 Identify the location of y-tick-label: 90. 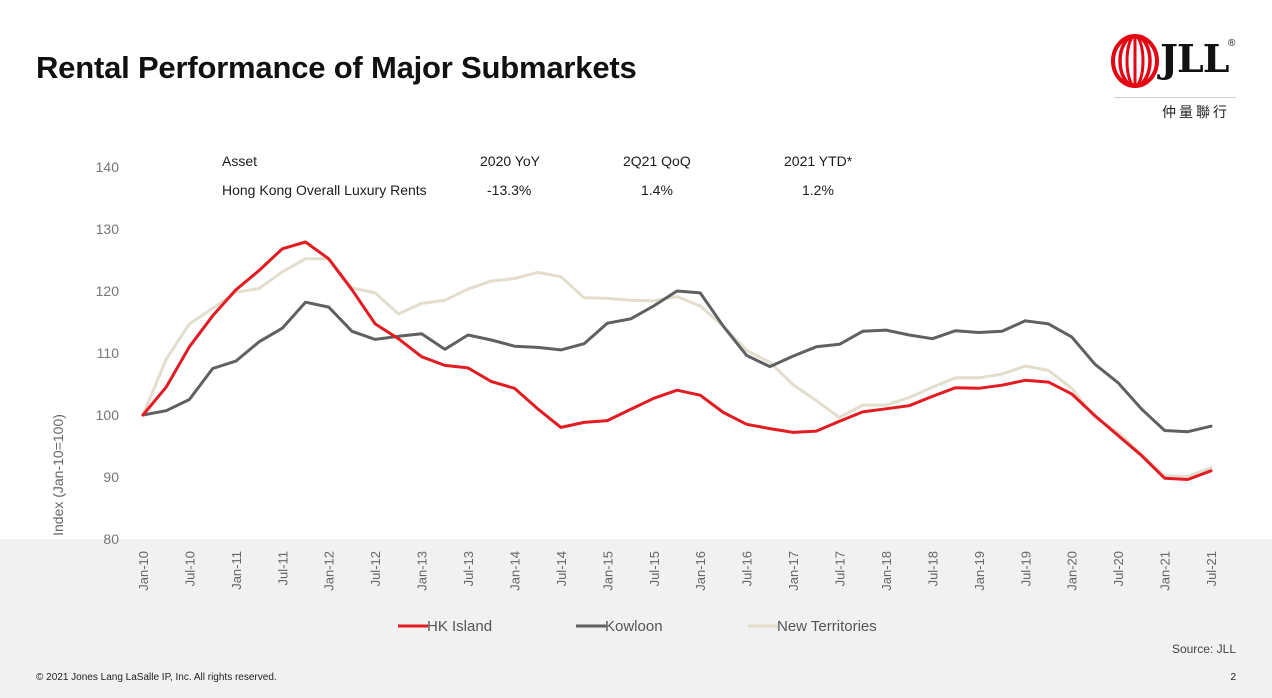
(111, 477).